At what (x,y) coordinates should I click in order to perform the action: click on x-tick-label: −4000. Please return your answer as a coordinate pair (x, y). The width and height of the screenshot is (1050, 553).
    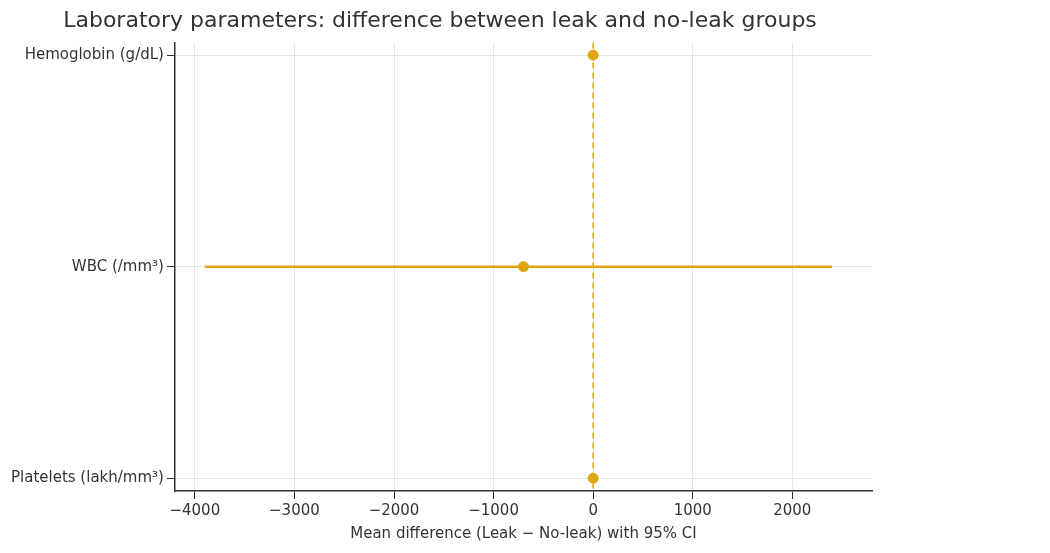
    Looking at the image, I should click on (195, 509).